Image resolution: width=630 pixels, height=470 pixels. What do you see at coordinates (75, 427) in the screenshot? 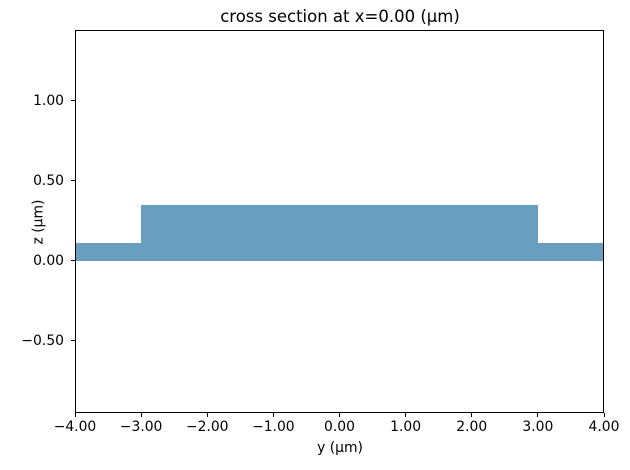
I see `x-tick-label: −4.00` at bounding box center [75, 427].